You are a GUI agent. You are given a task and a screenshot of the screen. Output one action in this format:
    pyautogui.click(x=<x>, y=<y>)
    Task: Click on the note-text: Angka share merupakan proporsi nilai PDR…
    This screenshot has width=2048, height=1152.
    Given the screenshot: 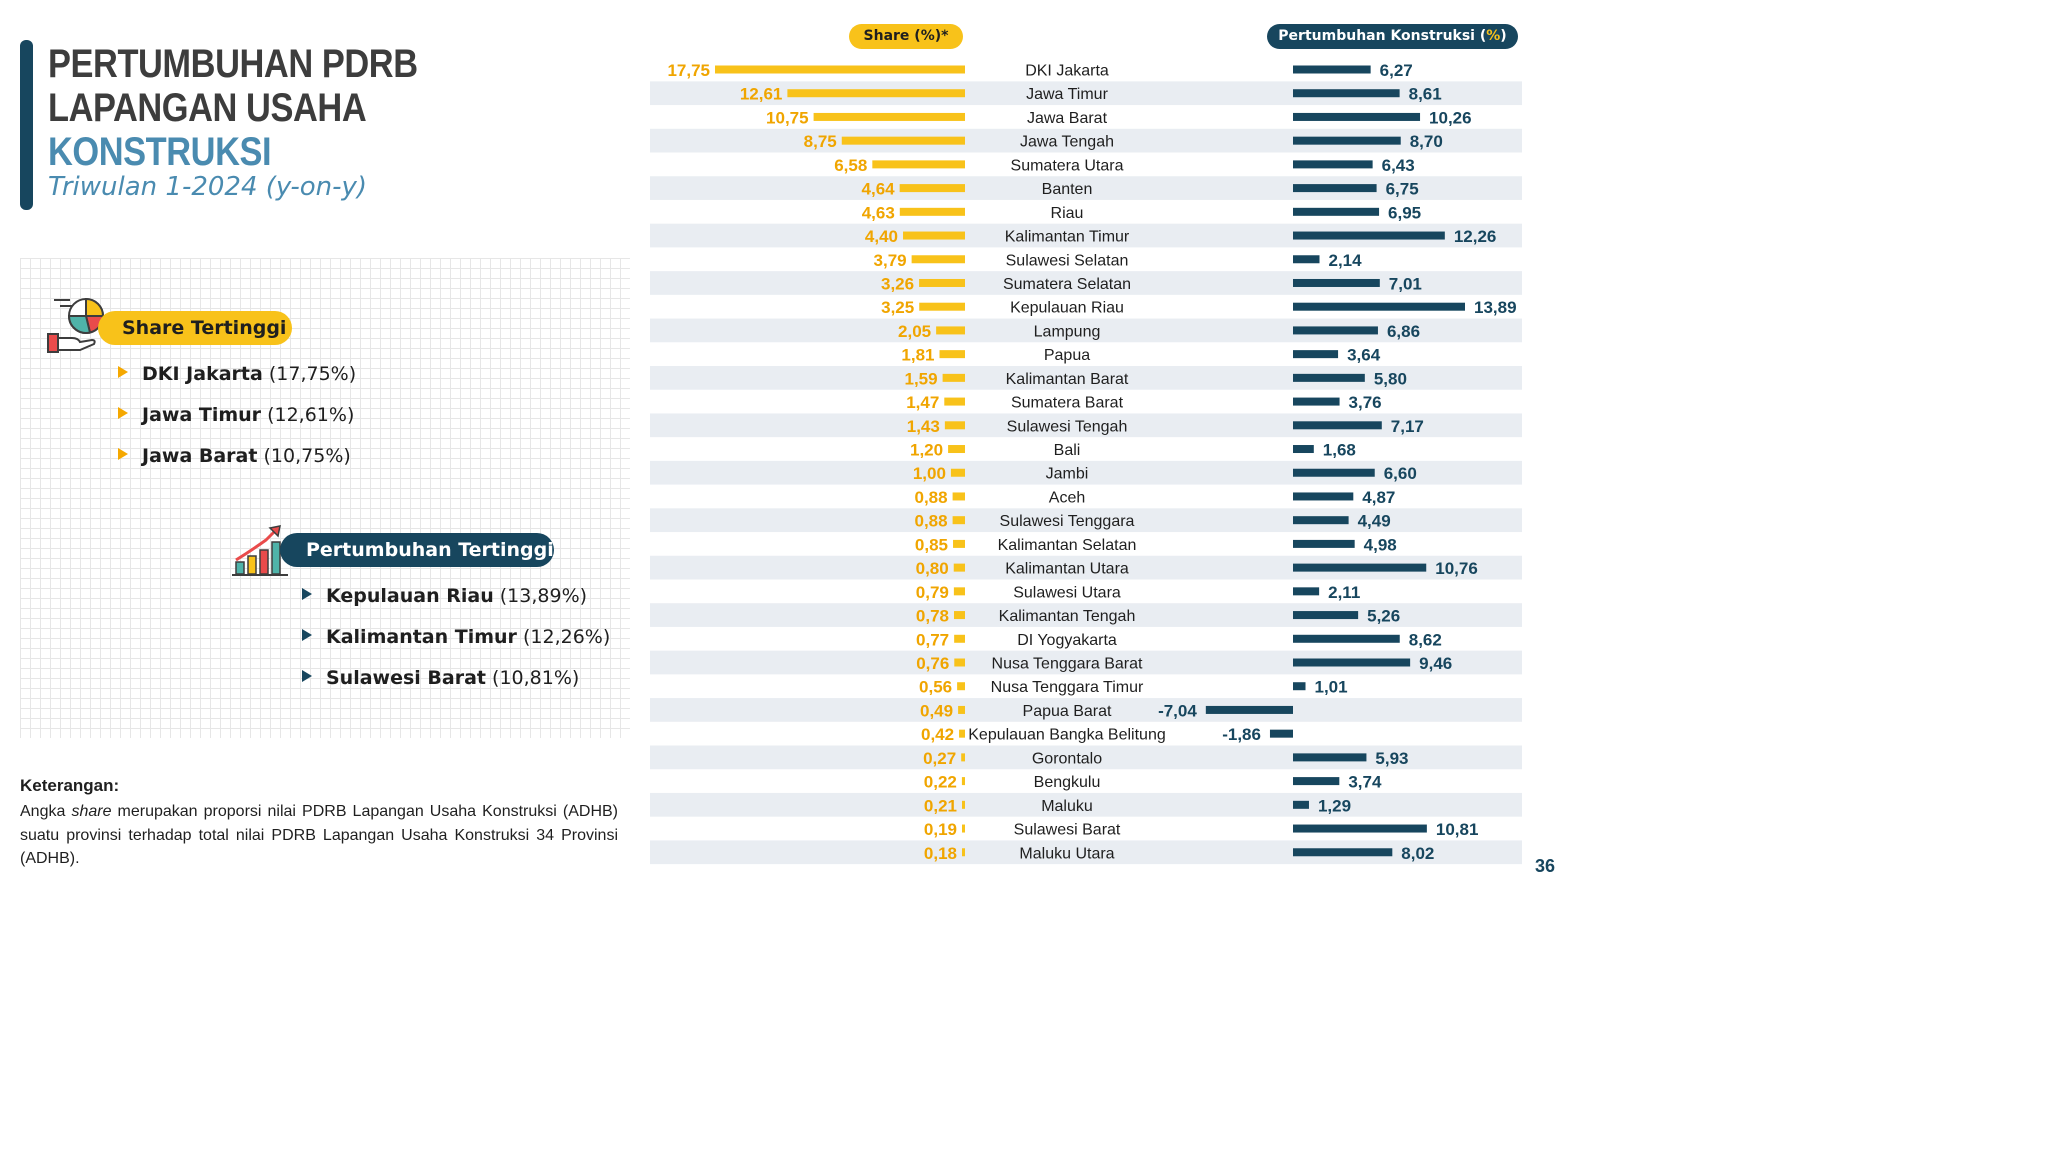 What is the action you would take?
    pyautogui.click(x=319, y=835)
    